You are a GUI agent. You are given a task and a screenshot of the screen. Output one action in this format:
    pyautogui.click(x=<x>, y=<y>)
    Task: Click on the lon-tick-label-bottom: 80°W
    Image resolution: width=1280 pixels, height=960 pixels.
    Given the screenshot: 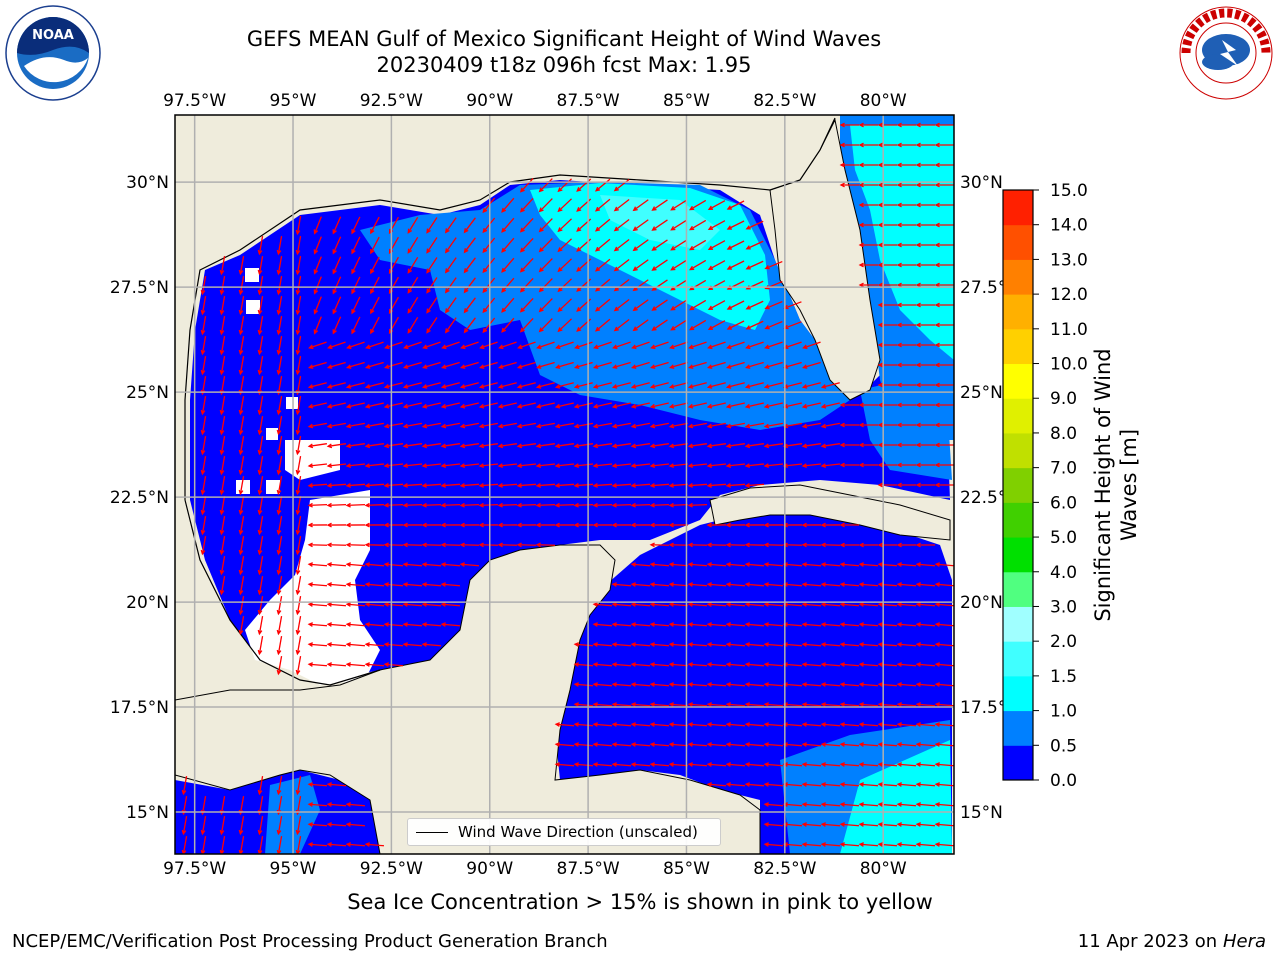 What is the action you would take?
    pyautogui.click(x=883, y=869)
    